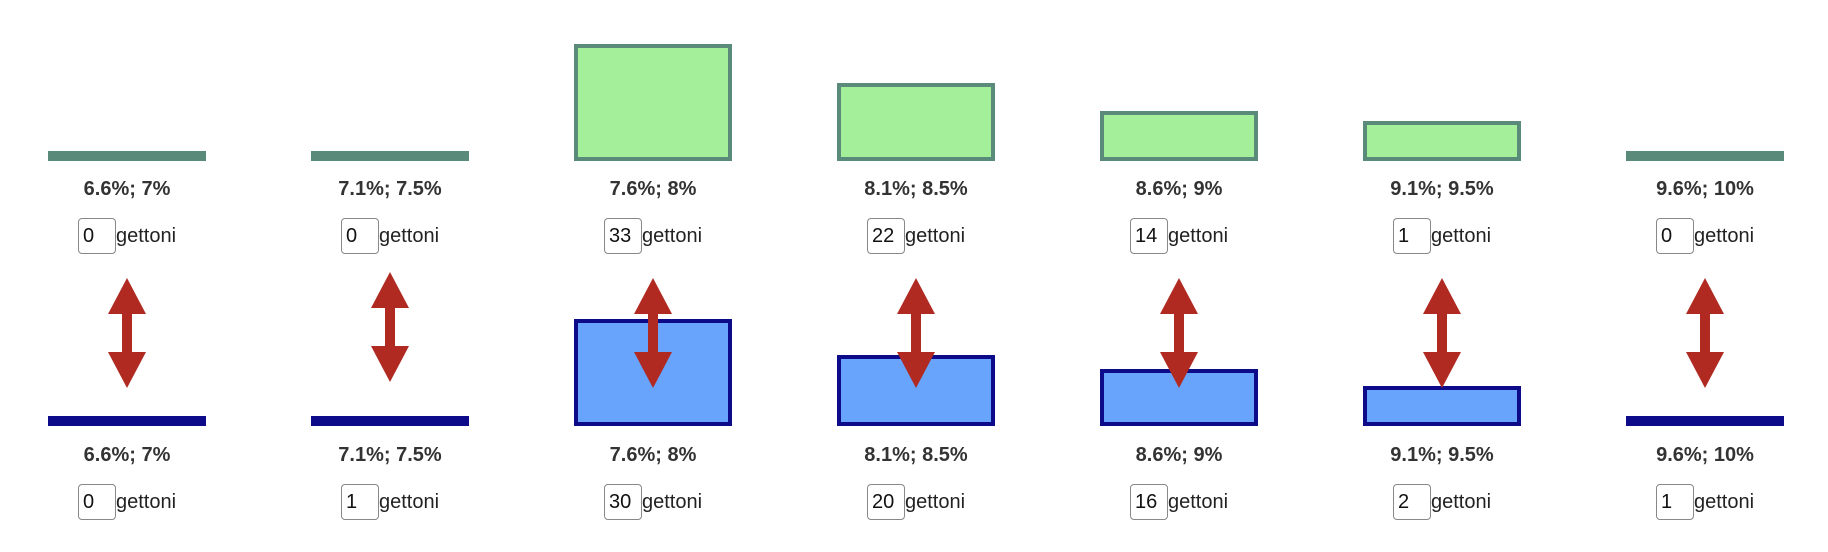  Describe the element at coordinates (127, 455) in the screenshot. I see `bottom-range-label: 6.6%; 7%` at that location.